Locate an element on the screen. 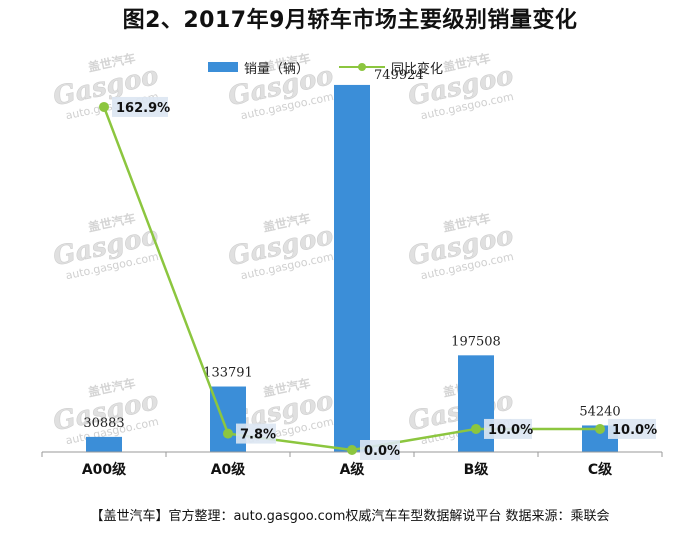 The image size is (700, 533). bar-value-label: 197508 is located at coordinates (476, 341).